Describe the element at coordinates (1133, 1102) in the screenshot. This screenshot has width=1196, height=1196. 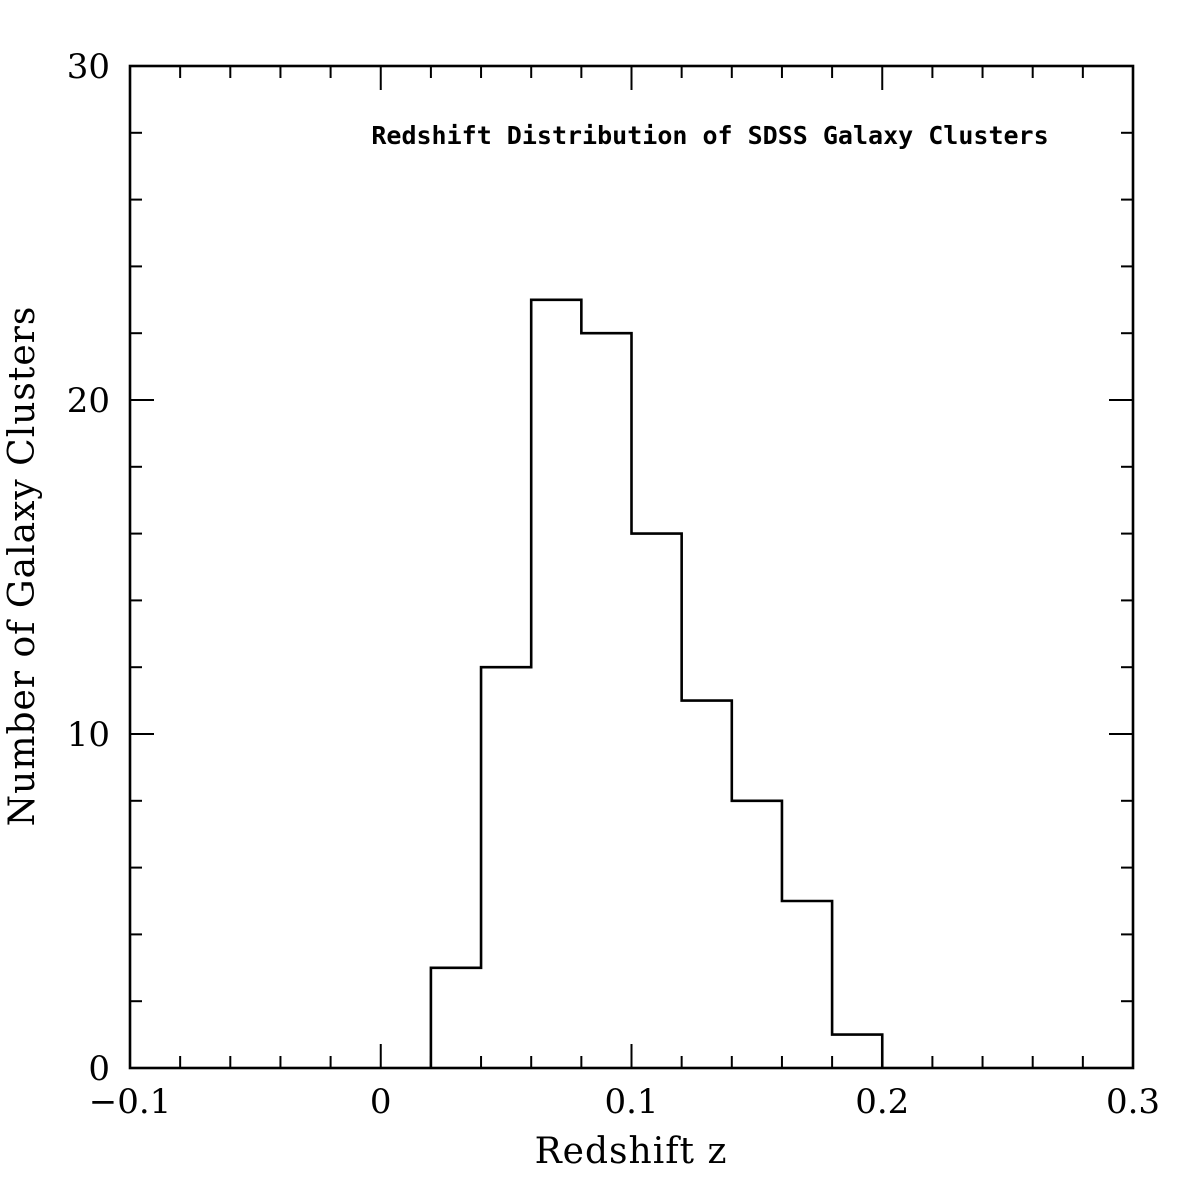
I see `x-tick-label: 0.3` at that location.